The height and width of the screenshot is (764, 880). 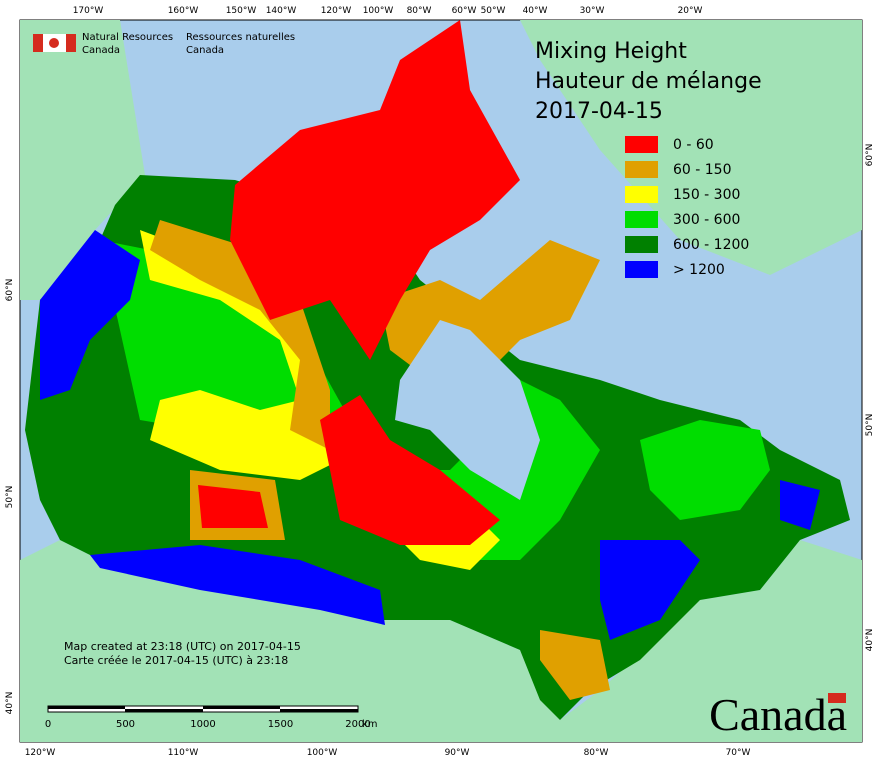 What do you see at coordinates (240, 37) in the screenshot?
I see `agency-fr: Ressources naturelles` at bounding box center [240, 37].